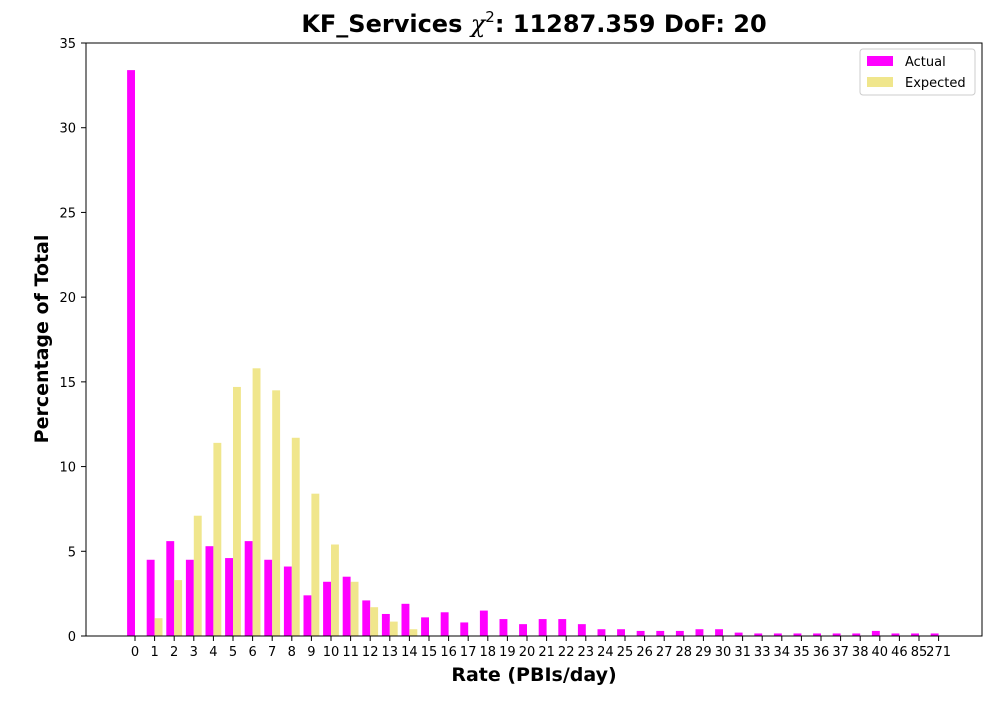  What do you see at coordinates (233, 652) in the screenshot?
I see `x-tick-label: 5` at bounding box center [233, 652].